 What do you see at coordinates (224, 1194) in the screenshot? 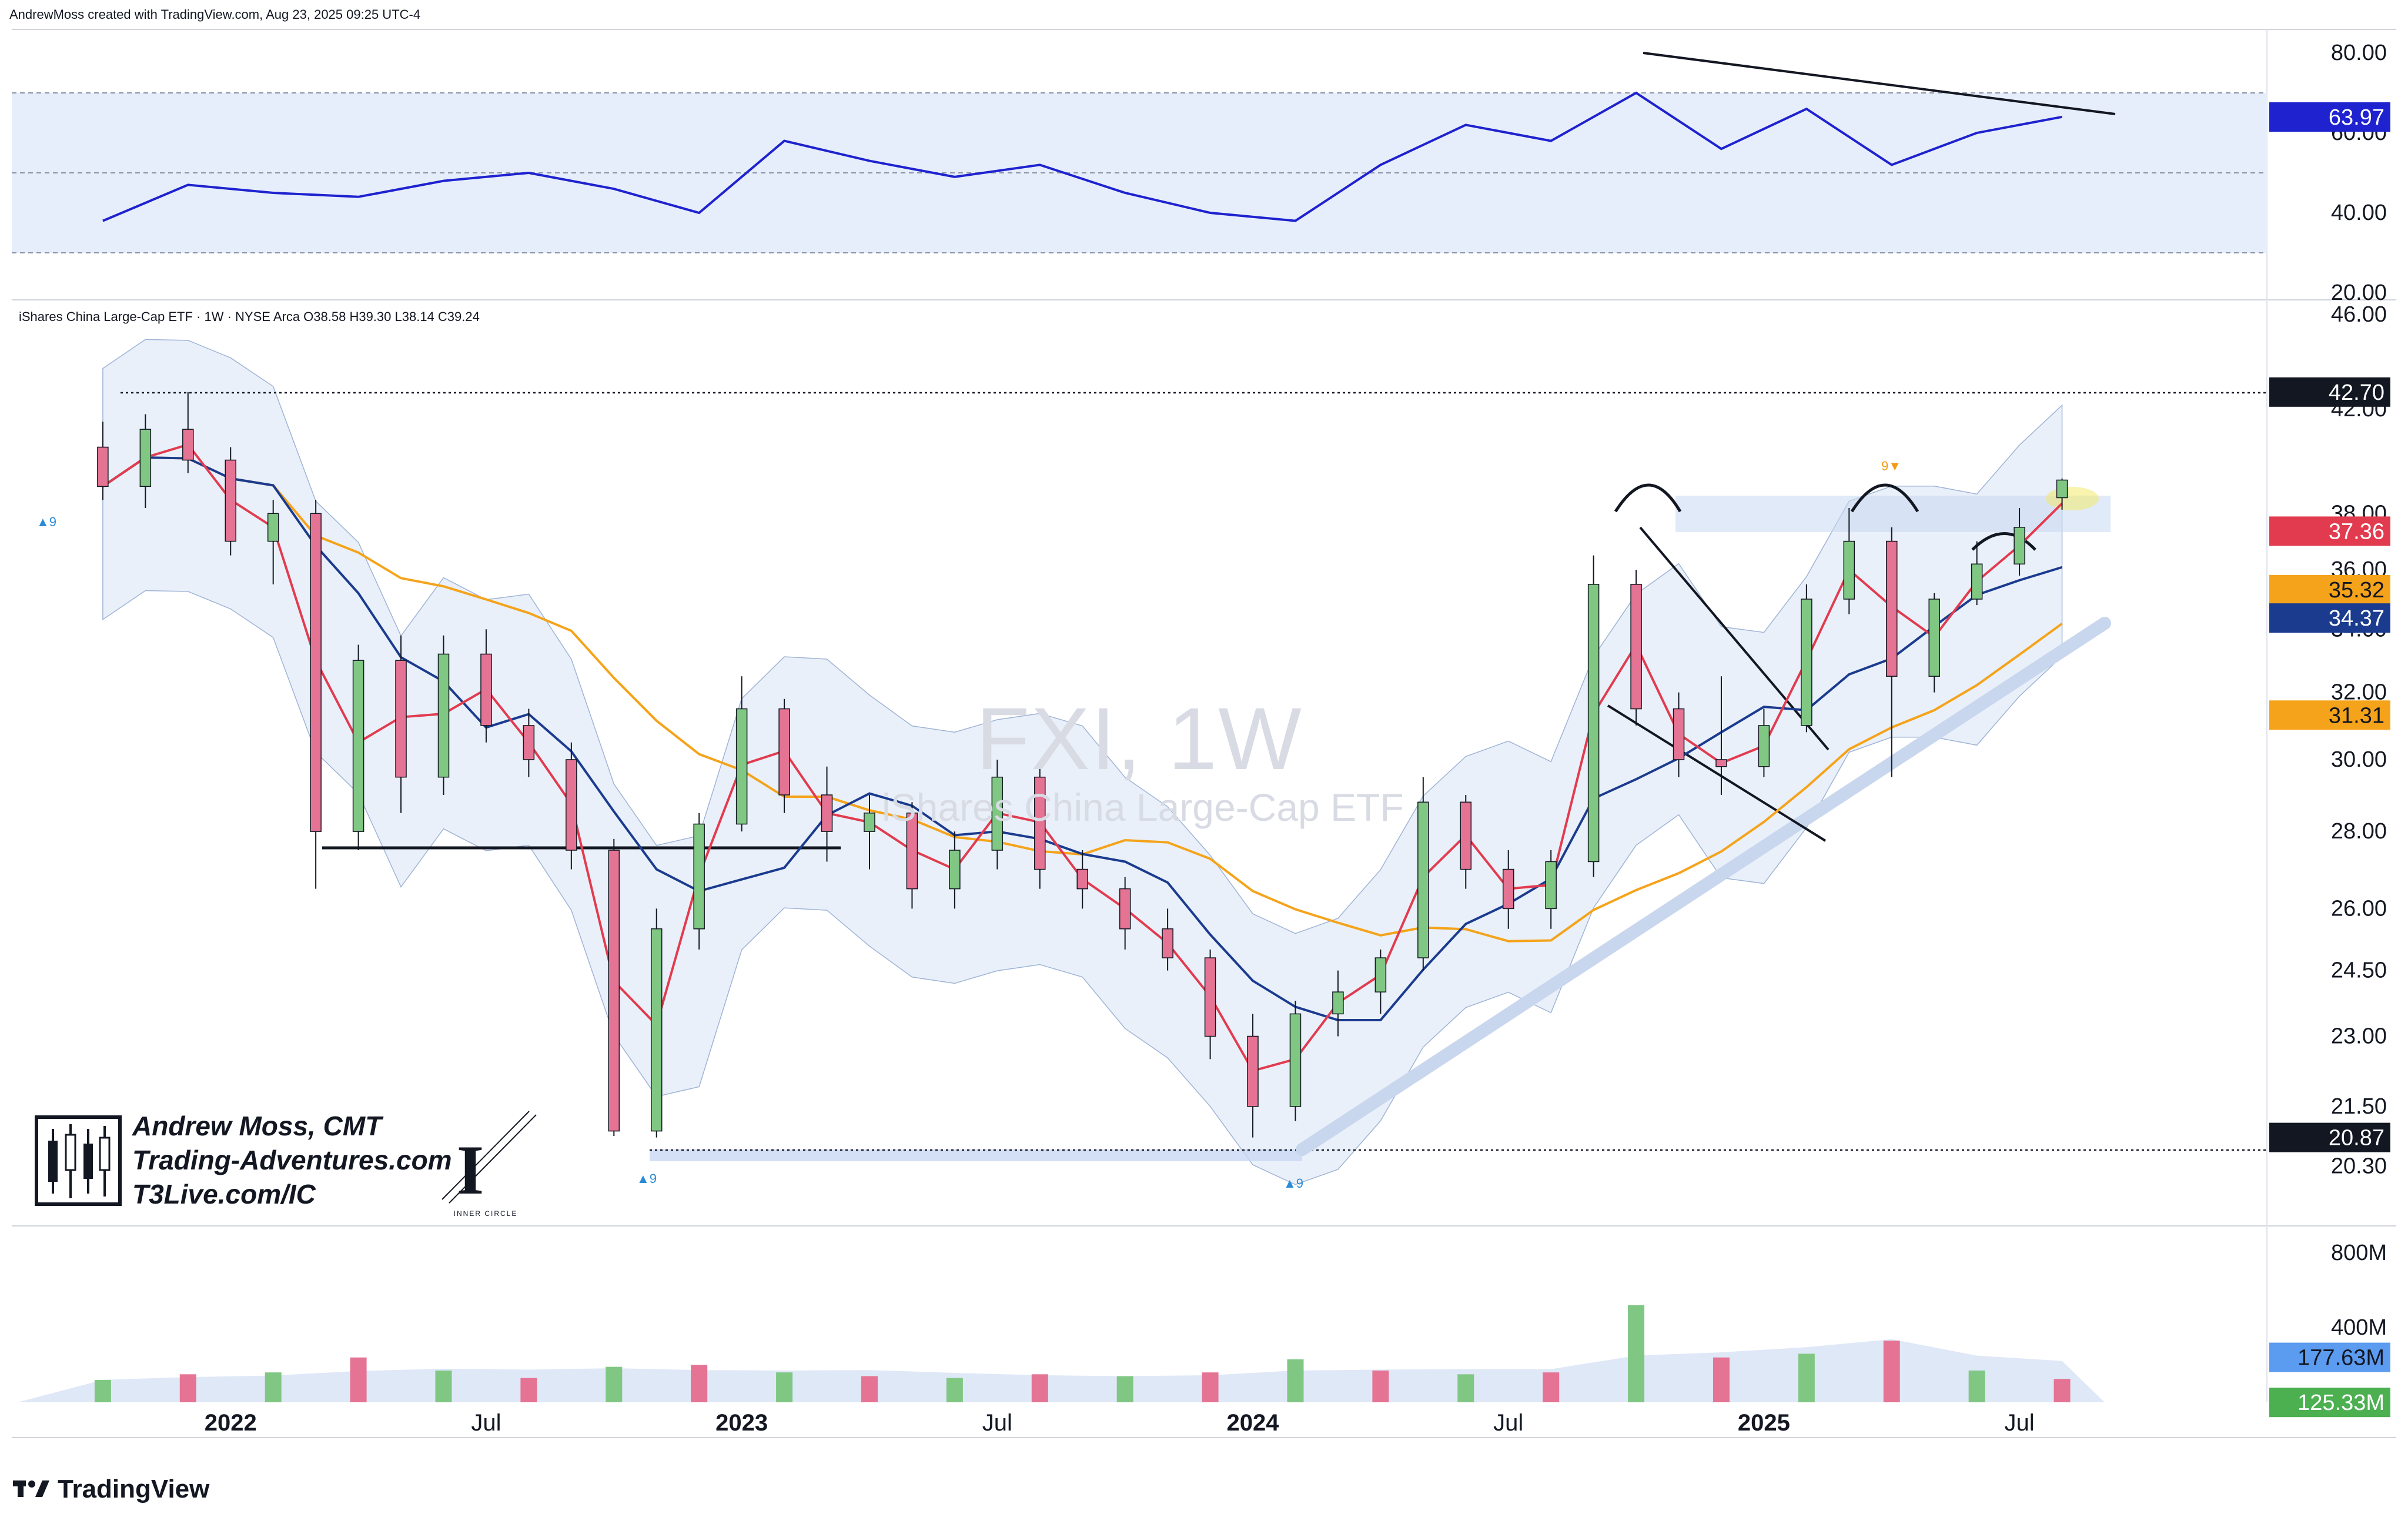
I see `author-link: T3Live.com/IC` at bounding box center [224, 1194].